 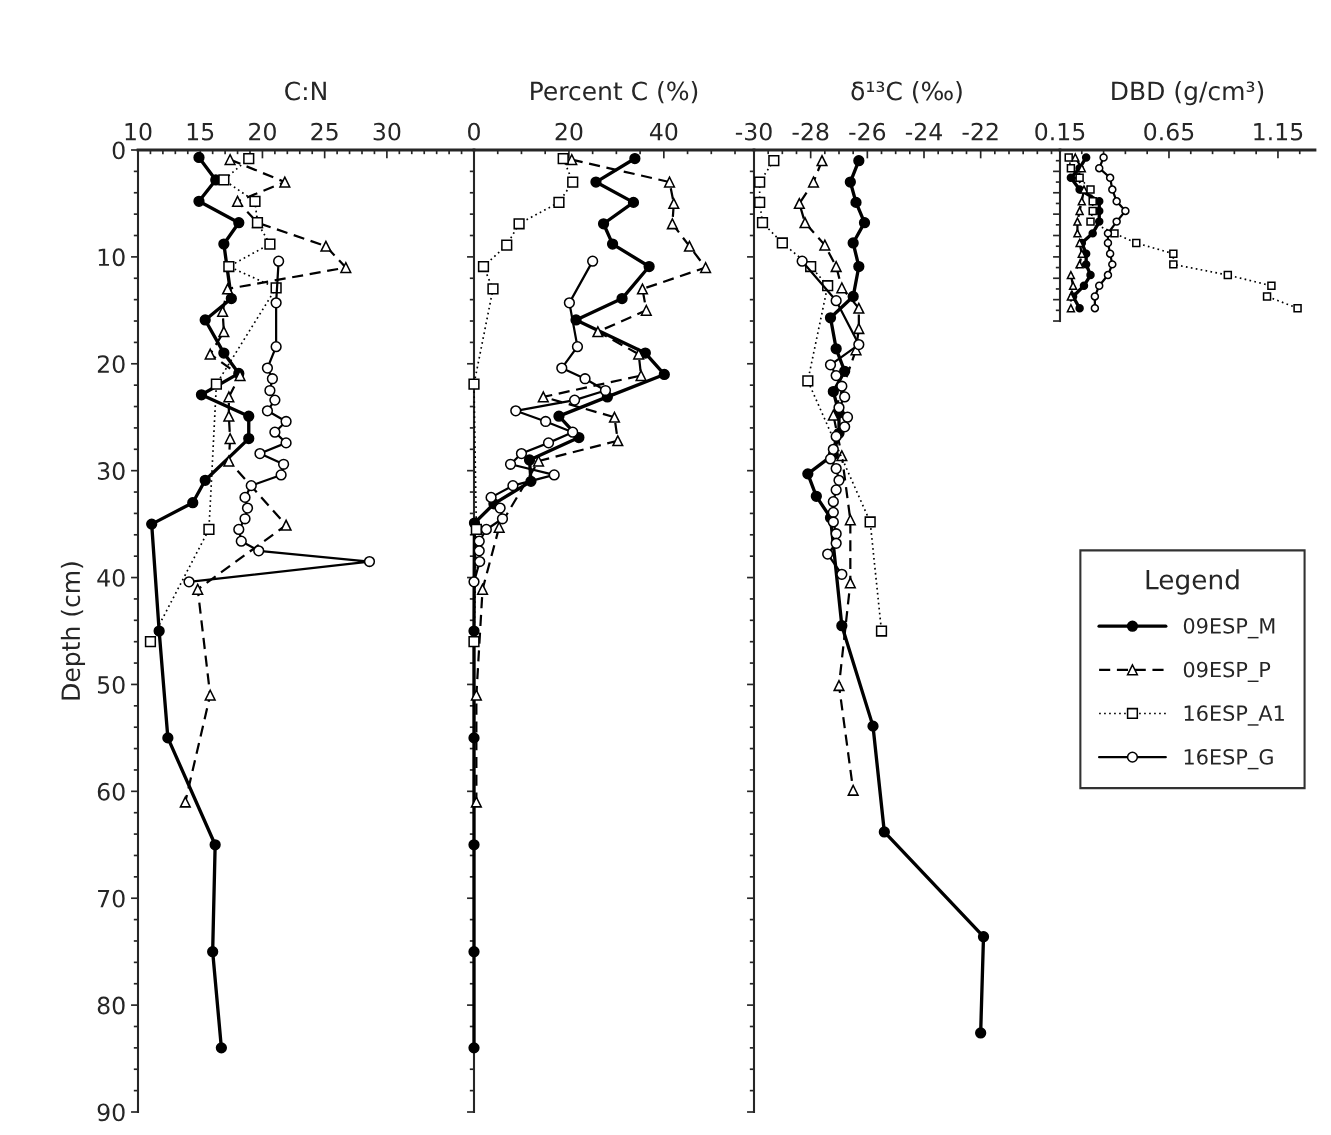 I want to click on y-tick-label: 20, so click(x=111, y=364).